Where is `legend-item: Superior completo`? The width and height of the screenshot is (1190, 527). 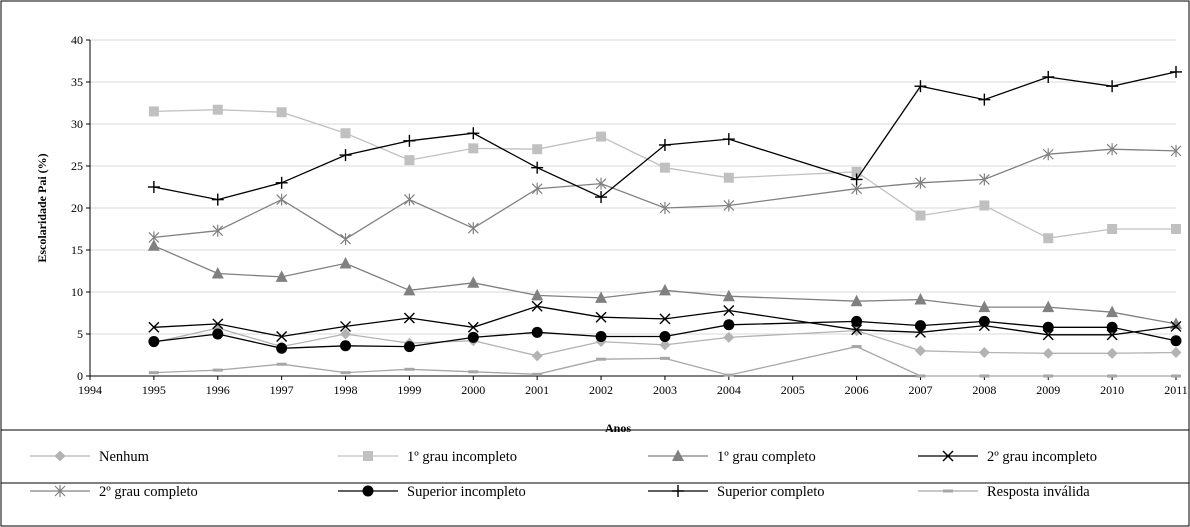 legend-item: Superior completo is located at coordinates (736, 492).